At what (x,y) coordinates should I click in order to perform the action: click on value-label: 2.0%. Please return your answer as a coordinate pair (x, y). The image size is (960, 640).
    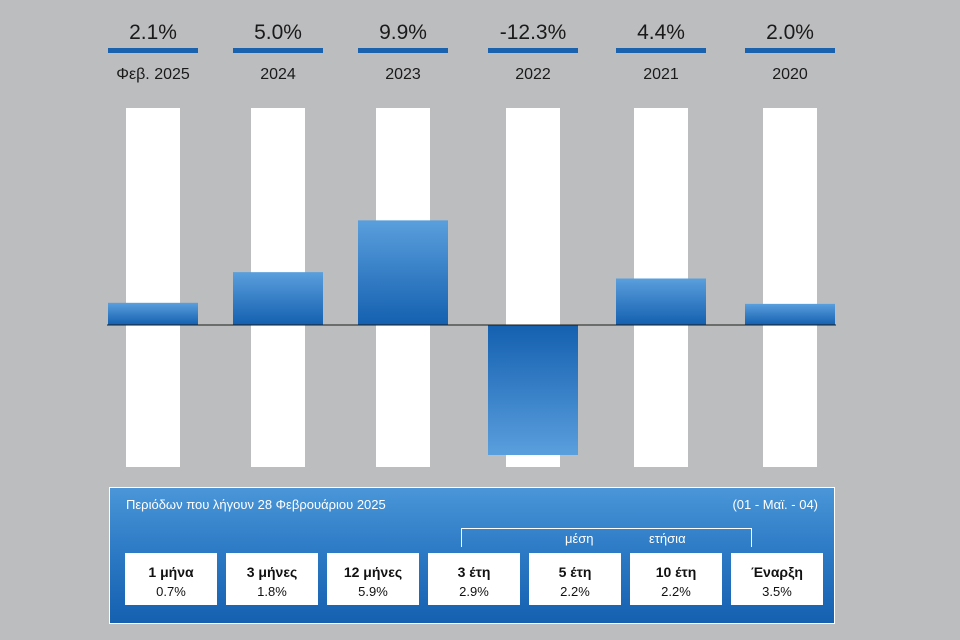
    Looking at the image, I should click on (790, 32).